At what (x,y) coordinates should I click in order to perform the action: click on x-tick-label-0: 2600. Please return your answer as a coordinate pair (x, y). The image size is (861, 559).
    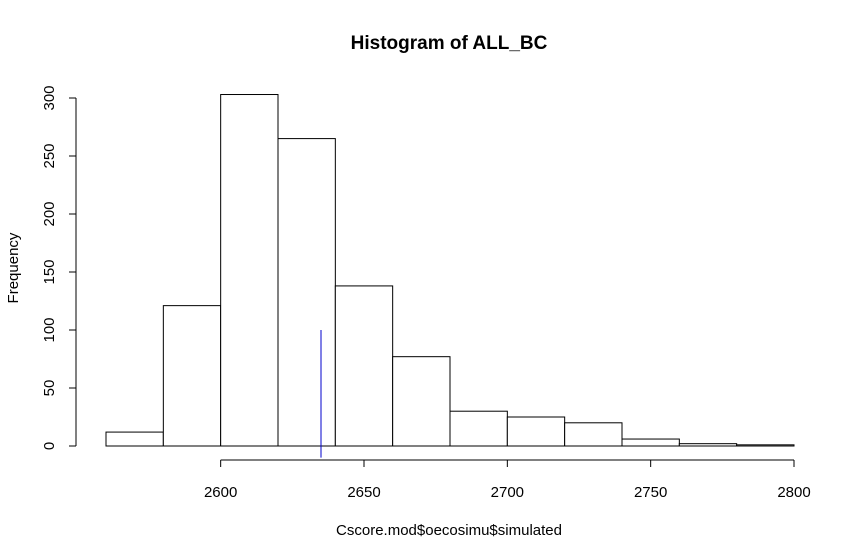
    Looking at the image, I should click on (220, 492).